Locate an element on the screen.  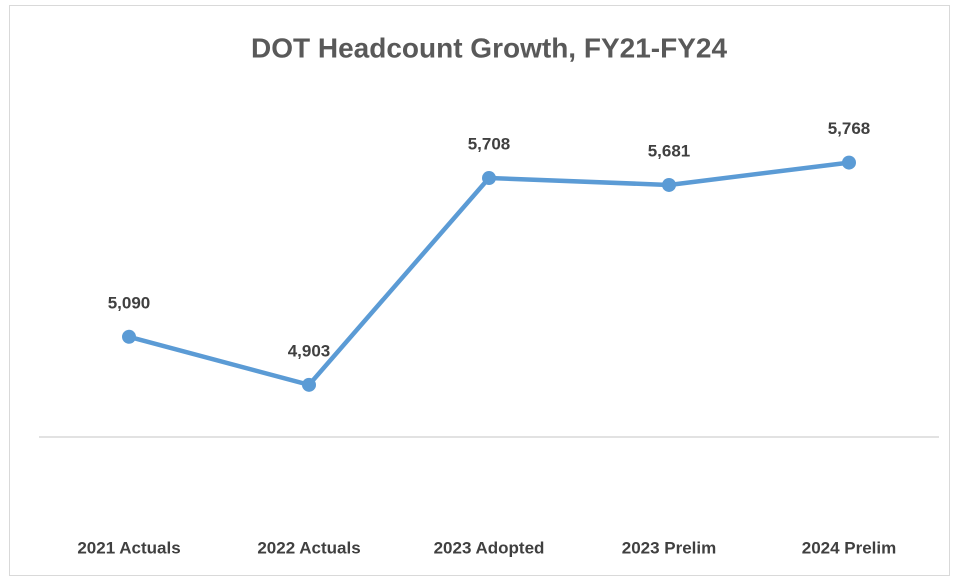
chart-title: DOT Headcount Growth, FY21-FY24 is located at coordinates (489, 47).